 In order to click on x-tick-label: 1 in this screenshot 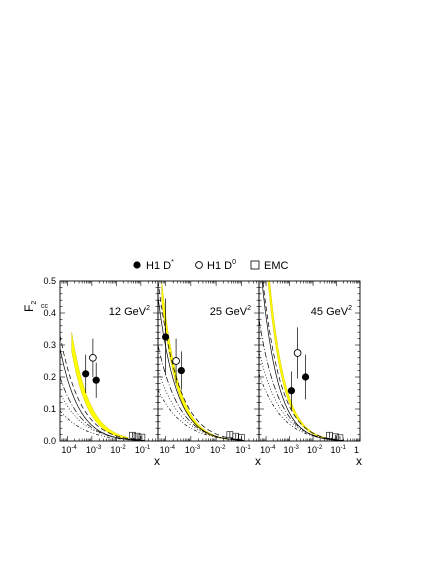, I will do `click(356, 450)`.